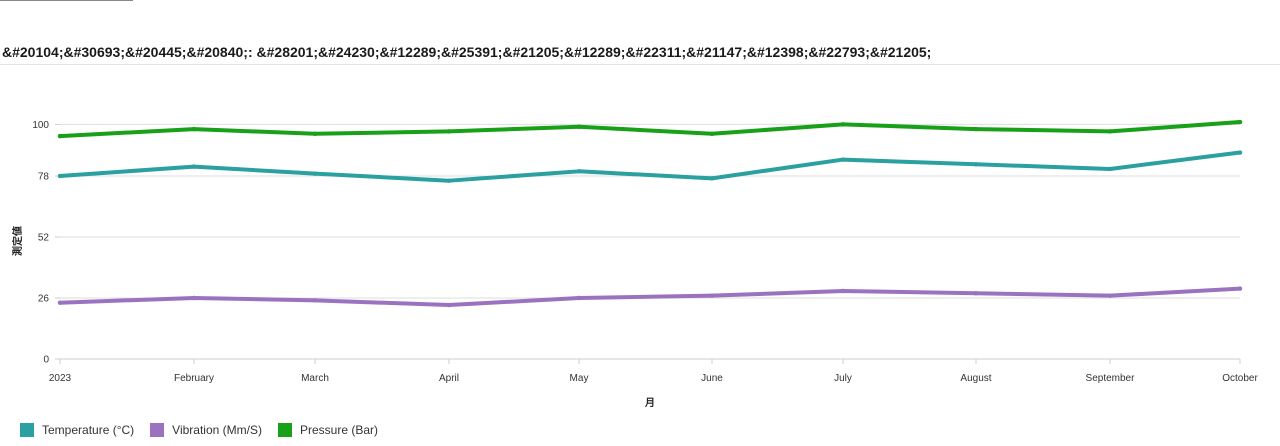 The width and height of the screenshot is (1280, 446). Describe the element at coordinates (17, 241) in the screenshot. I see `y-axis-title: 測定値` at that location.